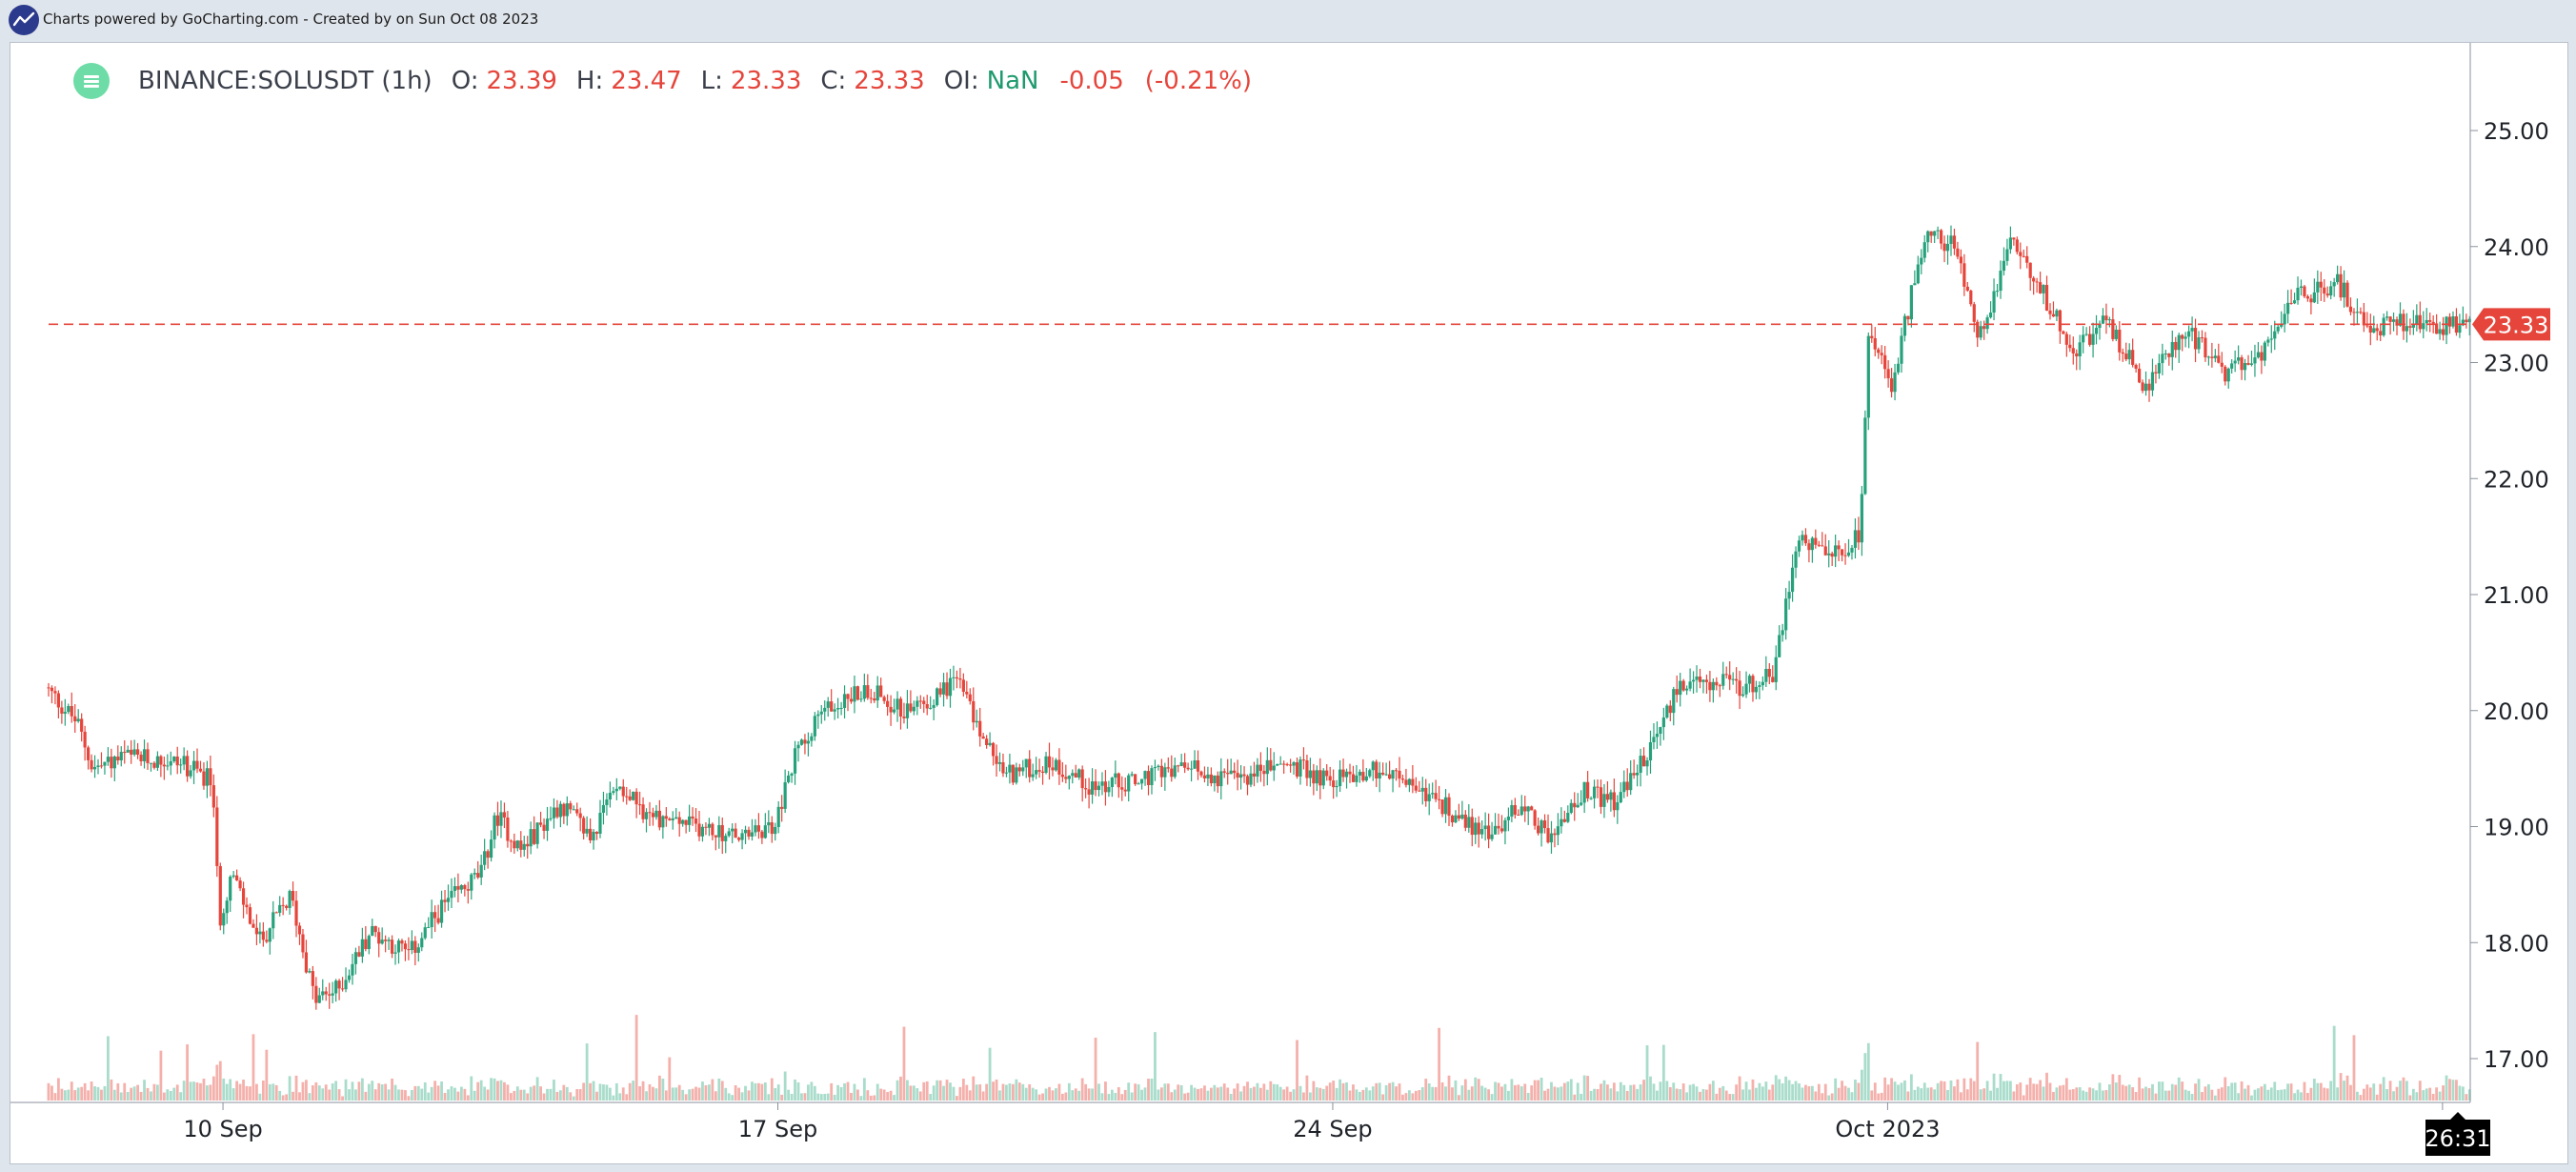  Describe the element at coordinates (24, 20) in the screenshot. I see `gocharting-logo-icon` at that location.